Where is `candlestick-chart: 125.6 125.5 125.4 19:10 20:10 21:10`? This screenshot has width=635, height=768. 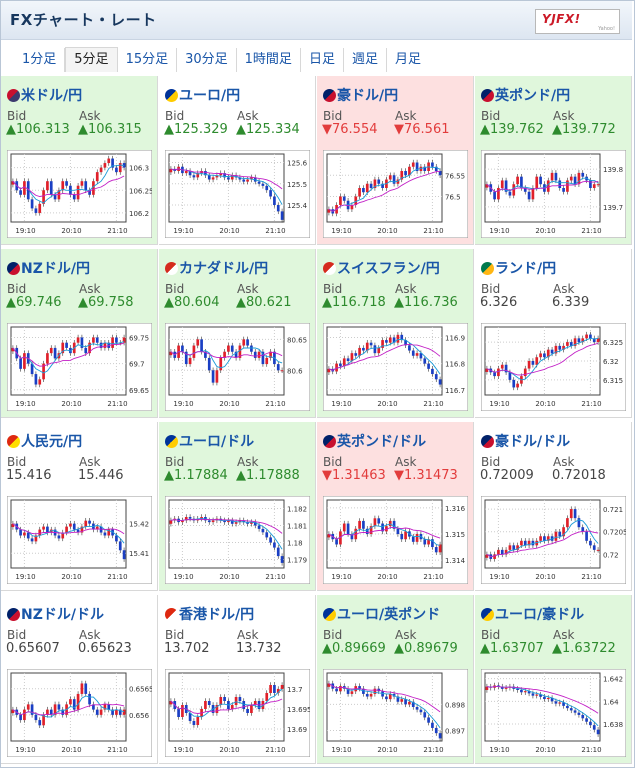 candlestick-chart: 125.6 125.5 125.4 19:10 20:10 21:10 is located at coordinates (237, 194).